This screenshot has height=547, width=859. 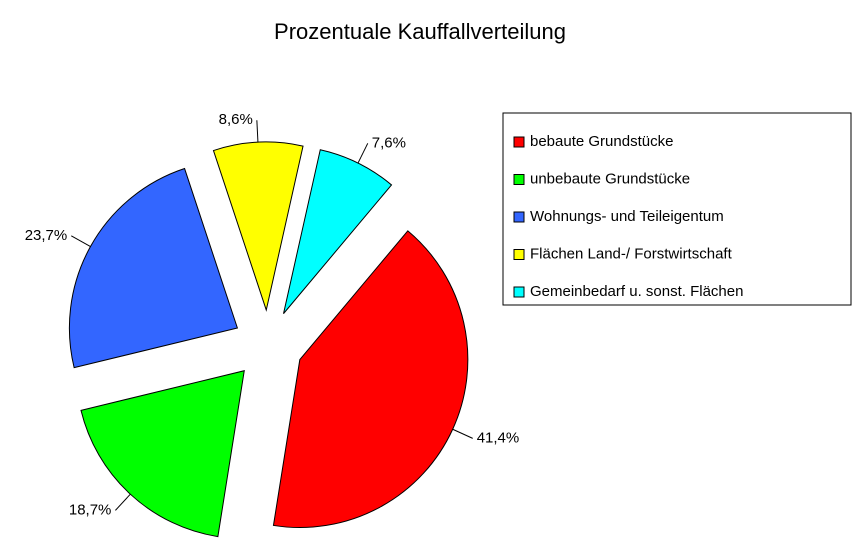 What do you see at coordinates (236, 119) in the screenshot?
I see `data-label: 8,6%` at bounding box center [236, 119].